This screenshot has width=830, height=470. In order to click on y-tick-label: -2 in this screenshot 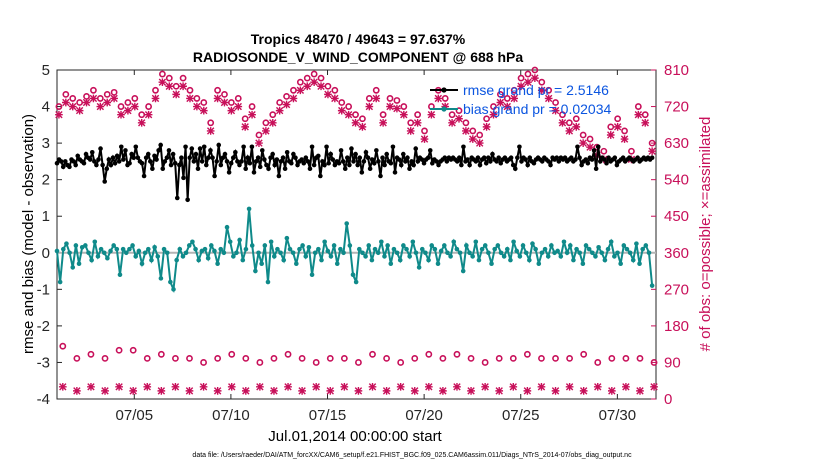, I will do `click(43, 326)`.